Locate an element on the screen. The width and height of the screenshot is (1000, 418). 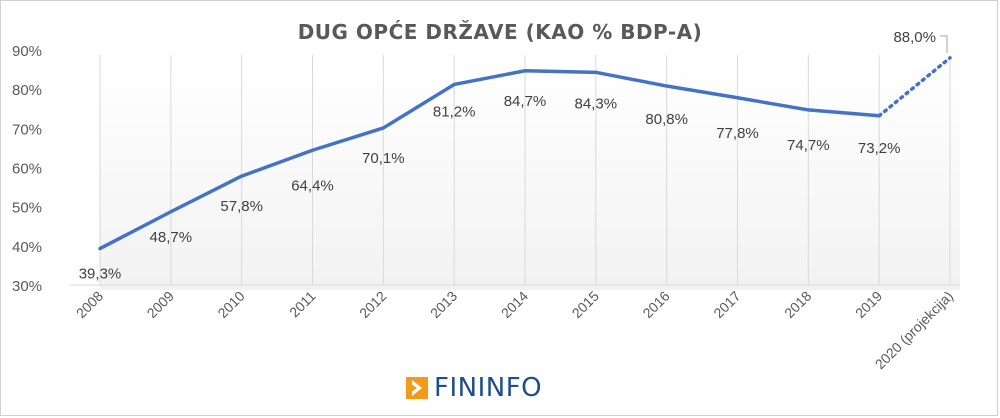
data-label: 73,2% is located at coordinates (879, 148).